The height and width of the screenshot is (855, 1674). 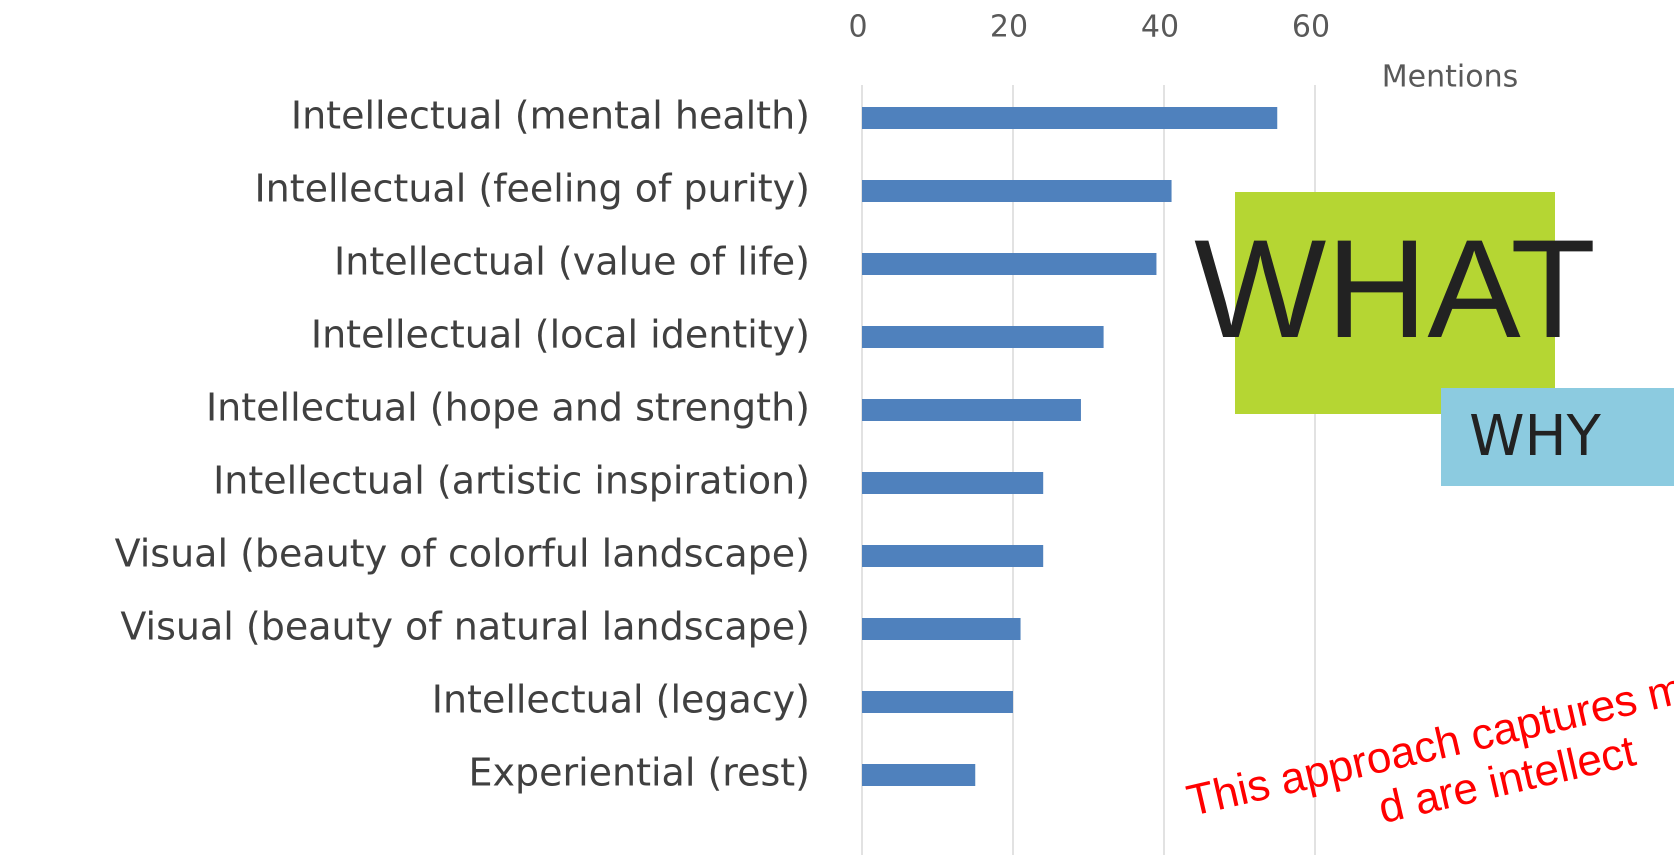 I want to click on x-tick-label: 0, so click(x=857, y=27).